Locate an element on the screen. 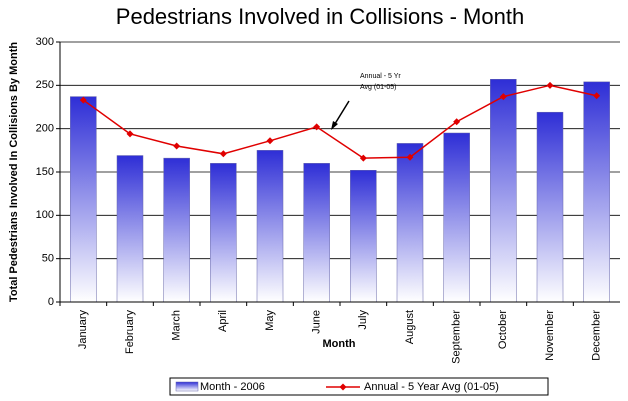 The image size is (628, 401). x-tick-label: January is located at coordinates (83, 330).